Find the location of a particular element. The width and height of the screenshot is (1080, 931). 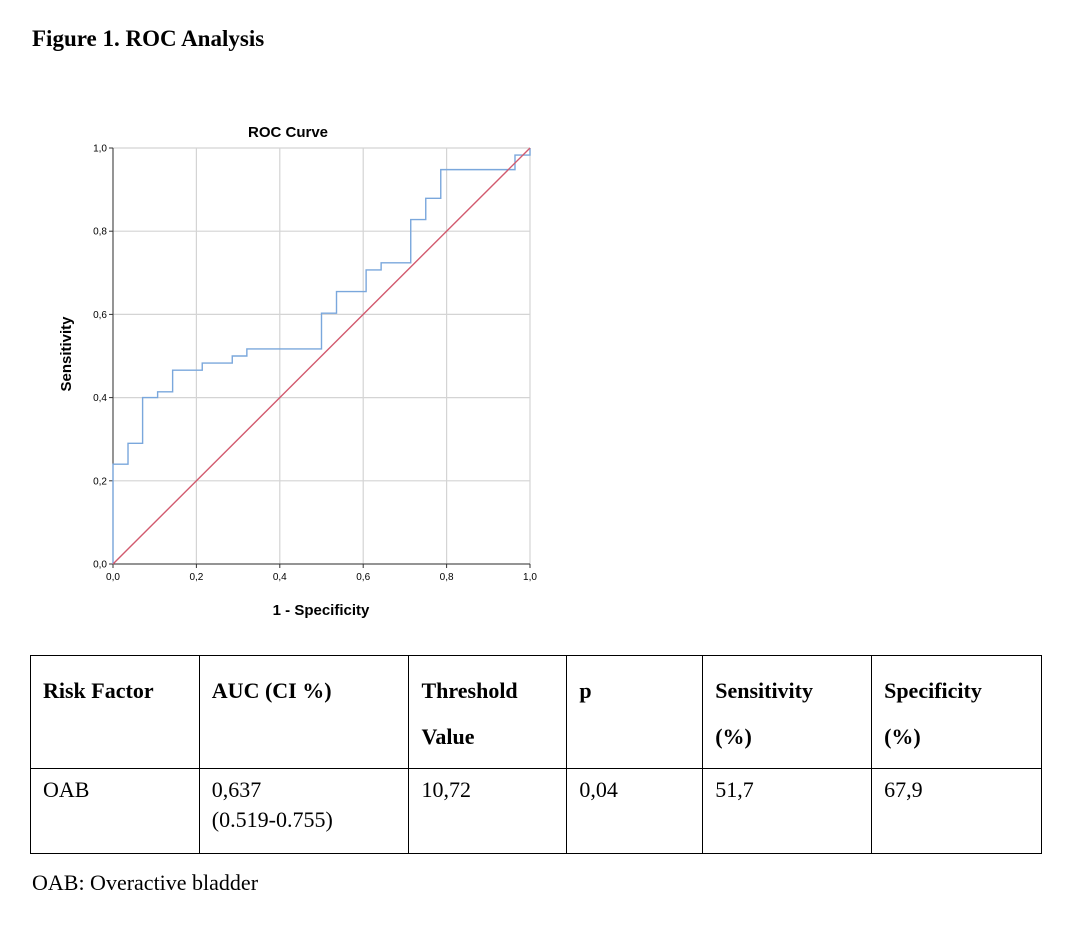

y-tick-label: 1,0 is located at coordinates (100, 149).